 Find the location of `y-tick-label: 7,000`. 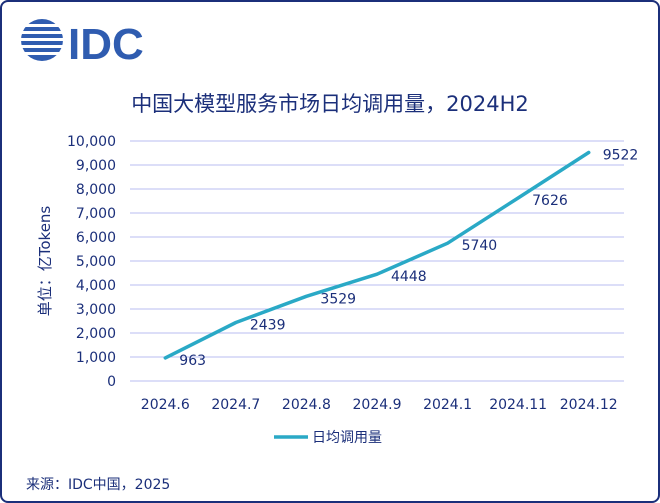

y-tick-label: 7,000 is located at coordinates (96, 214).